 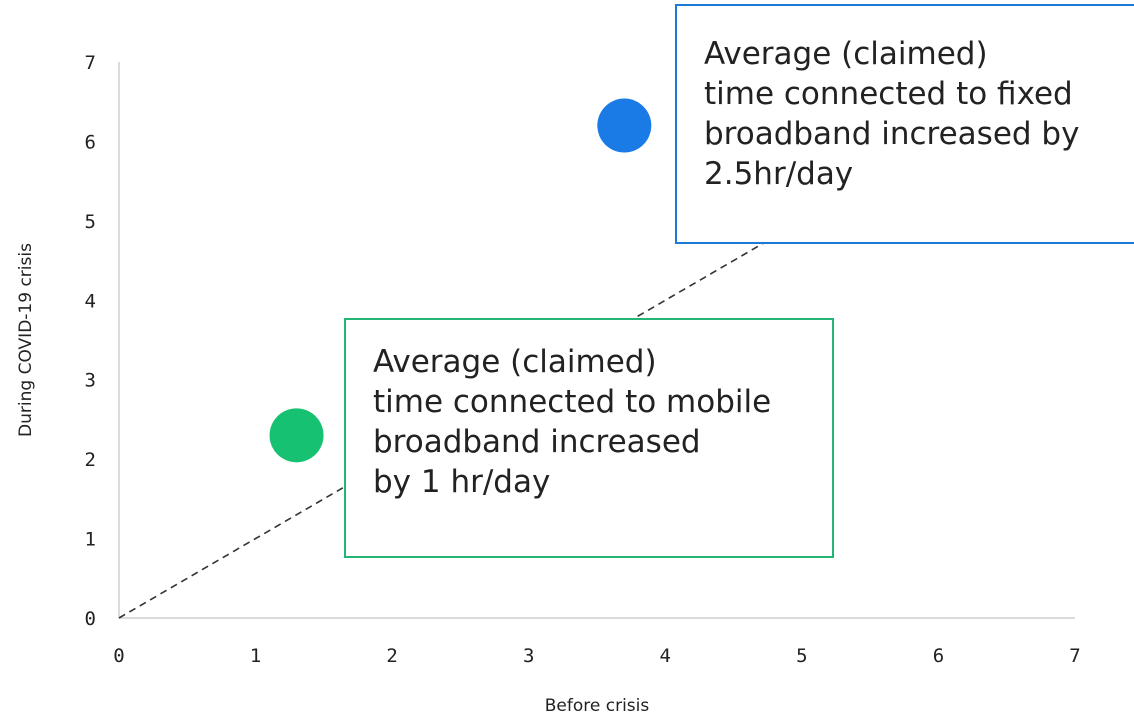 What do you see at coordinates (90, 540) in the screenshot?
I see `y-tick-label: 1` at bounding box center [90, 540].